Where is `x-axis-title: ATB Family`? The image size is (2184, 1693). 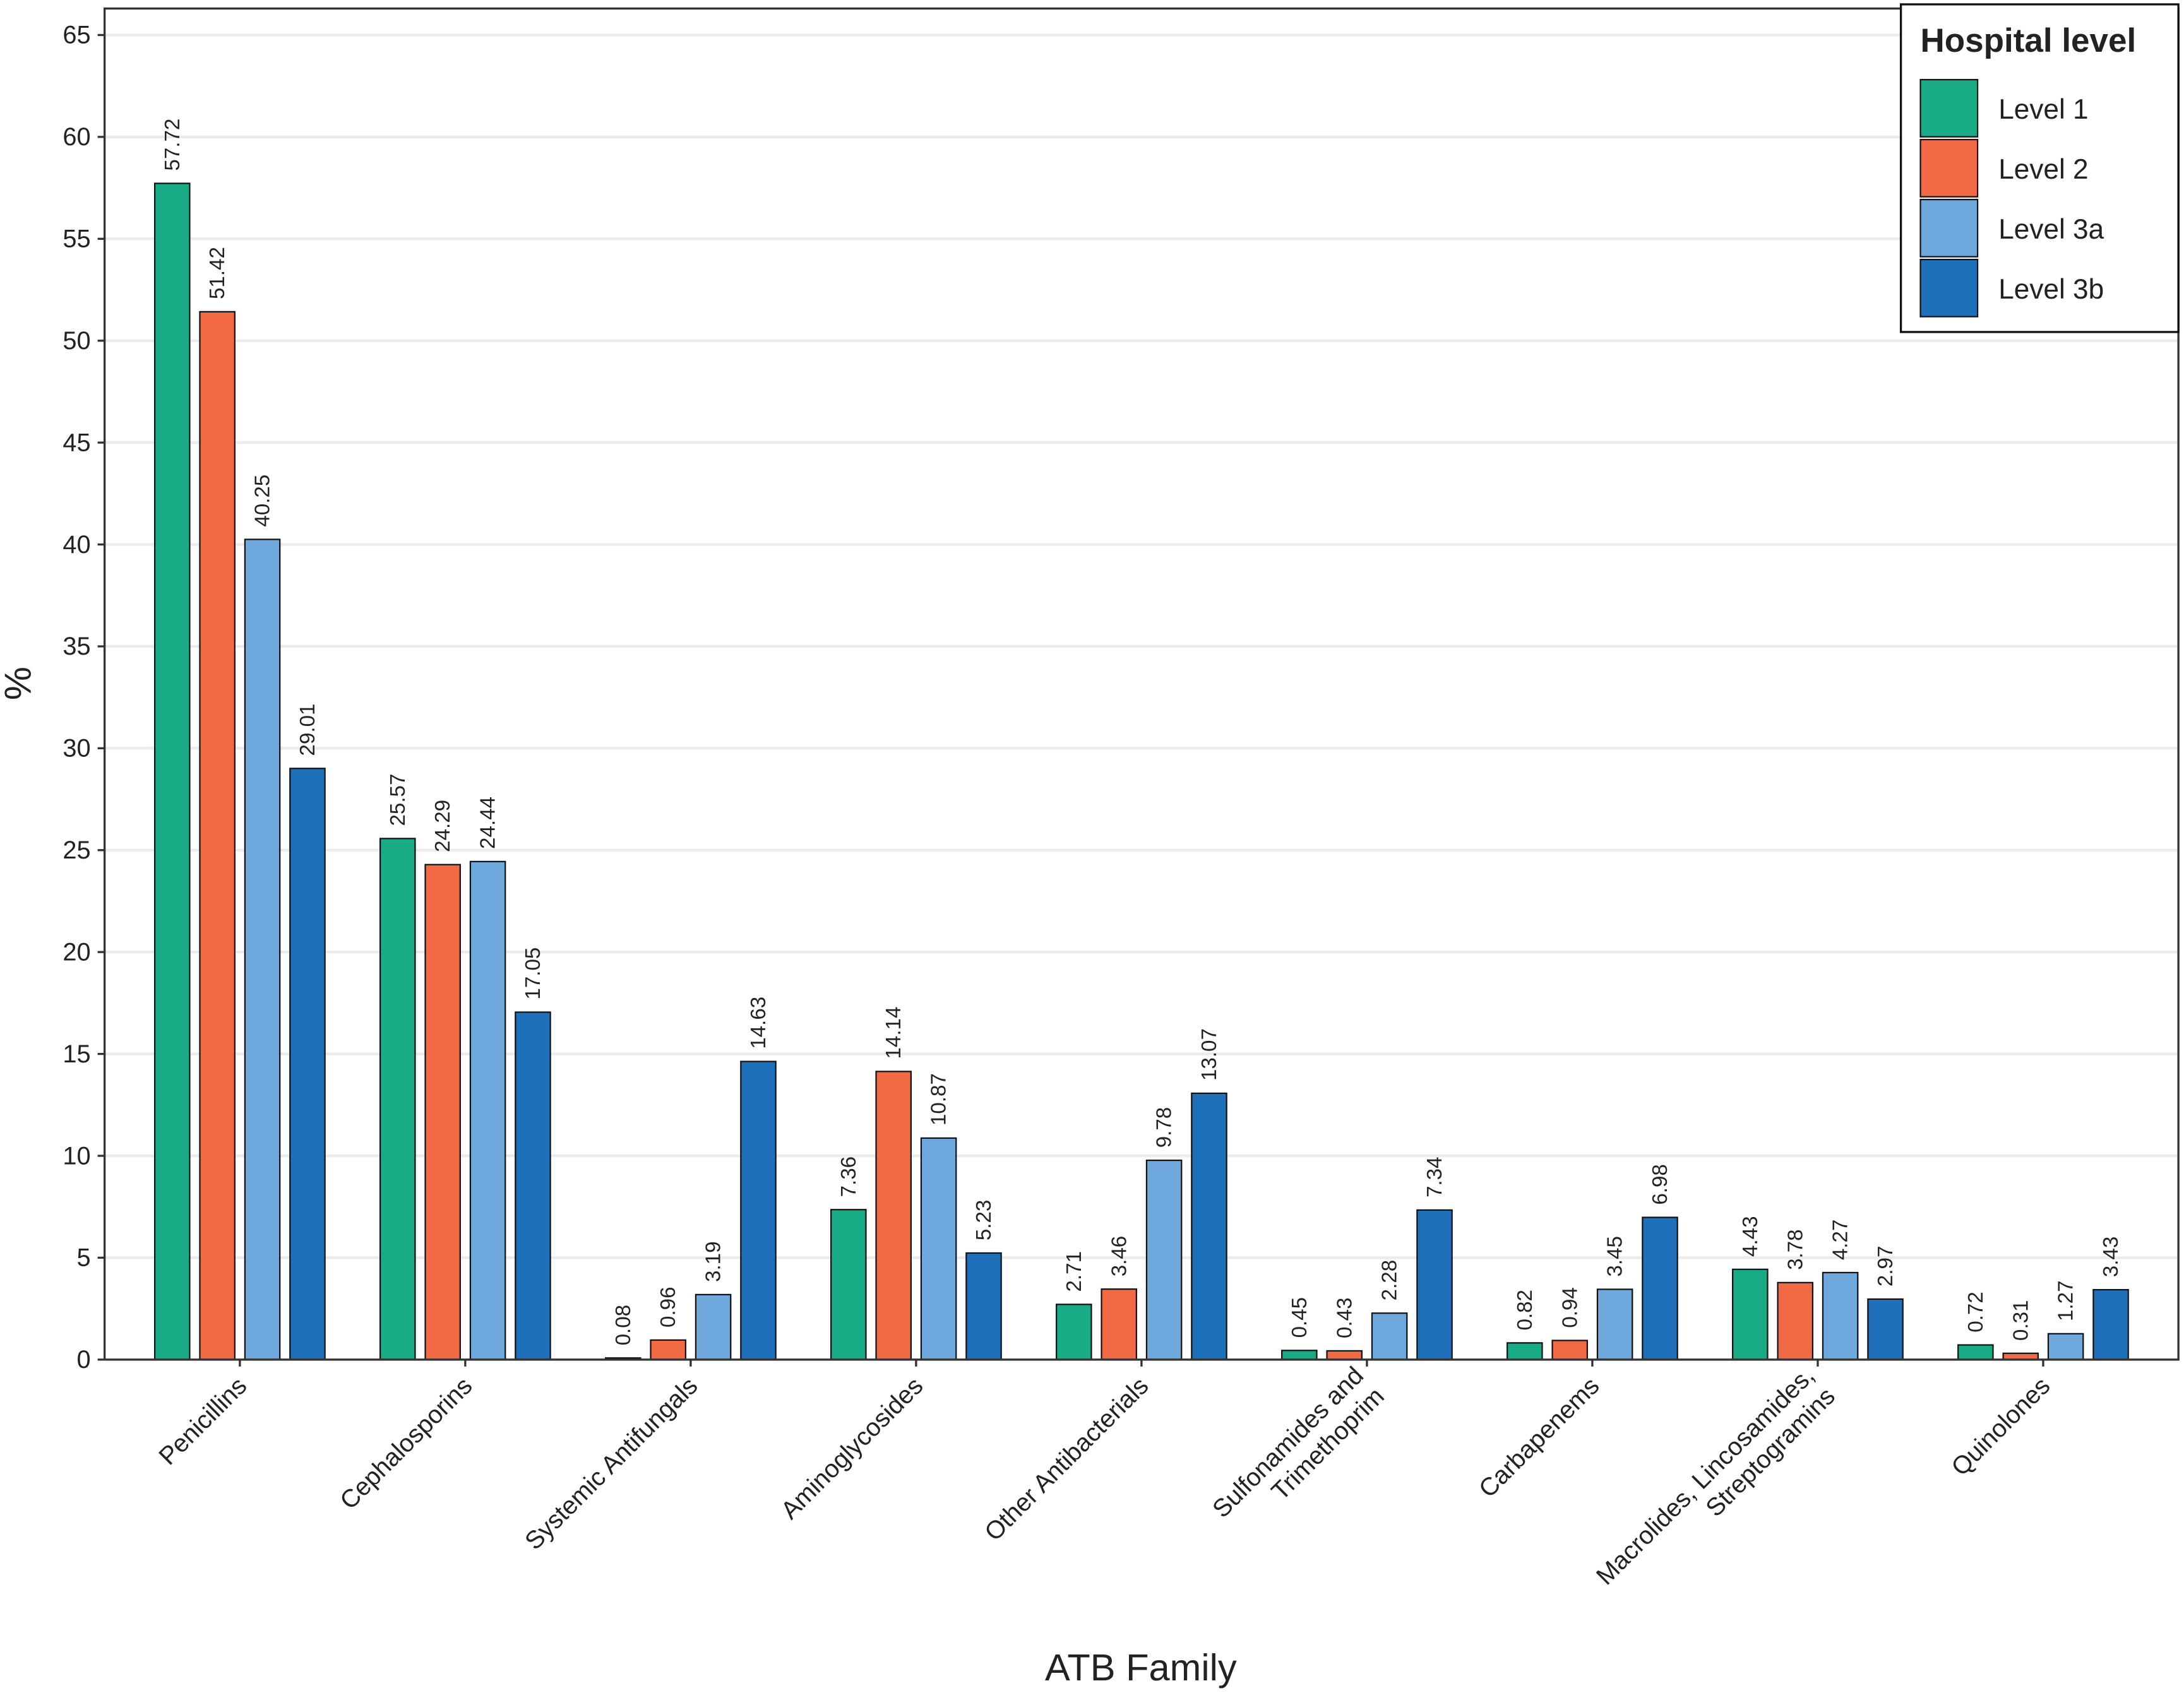 x-axis-title: ATB Family is located at coordinates (1141, 1668).